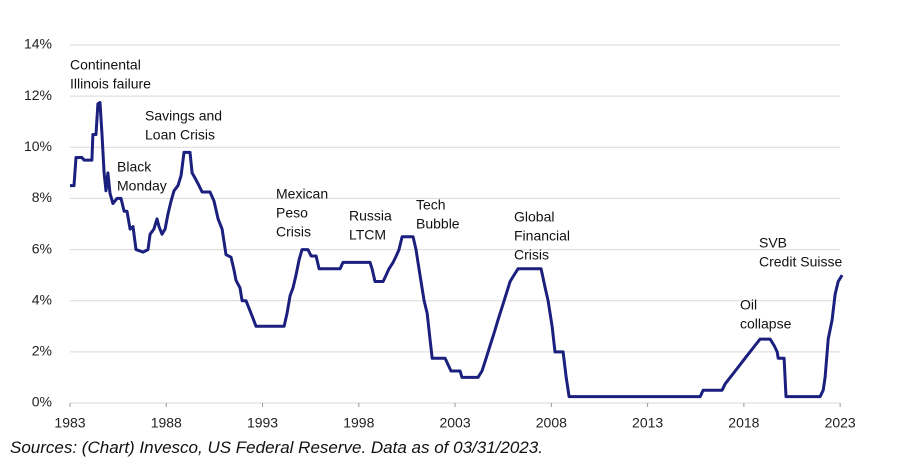 Image resolution: width=900 pixels, height=476 pixels. I want to click on x-tick-label: 2023, so click(840, 423).